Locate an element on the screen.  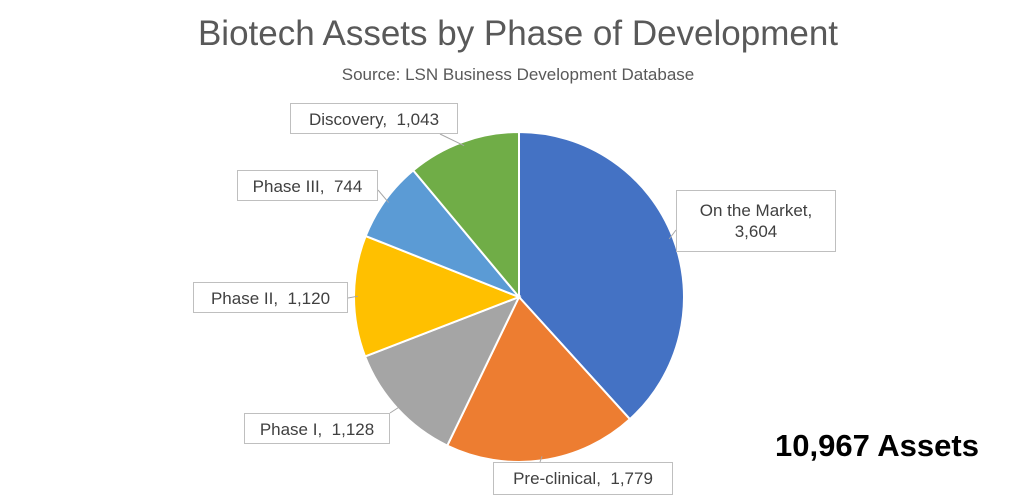
data-label-category: Pre-clinical, is located at coordinates (562, 478).